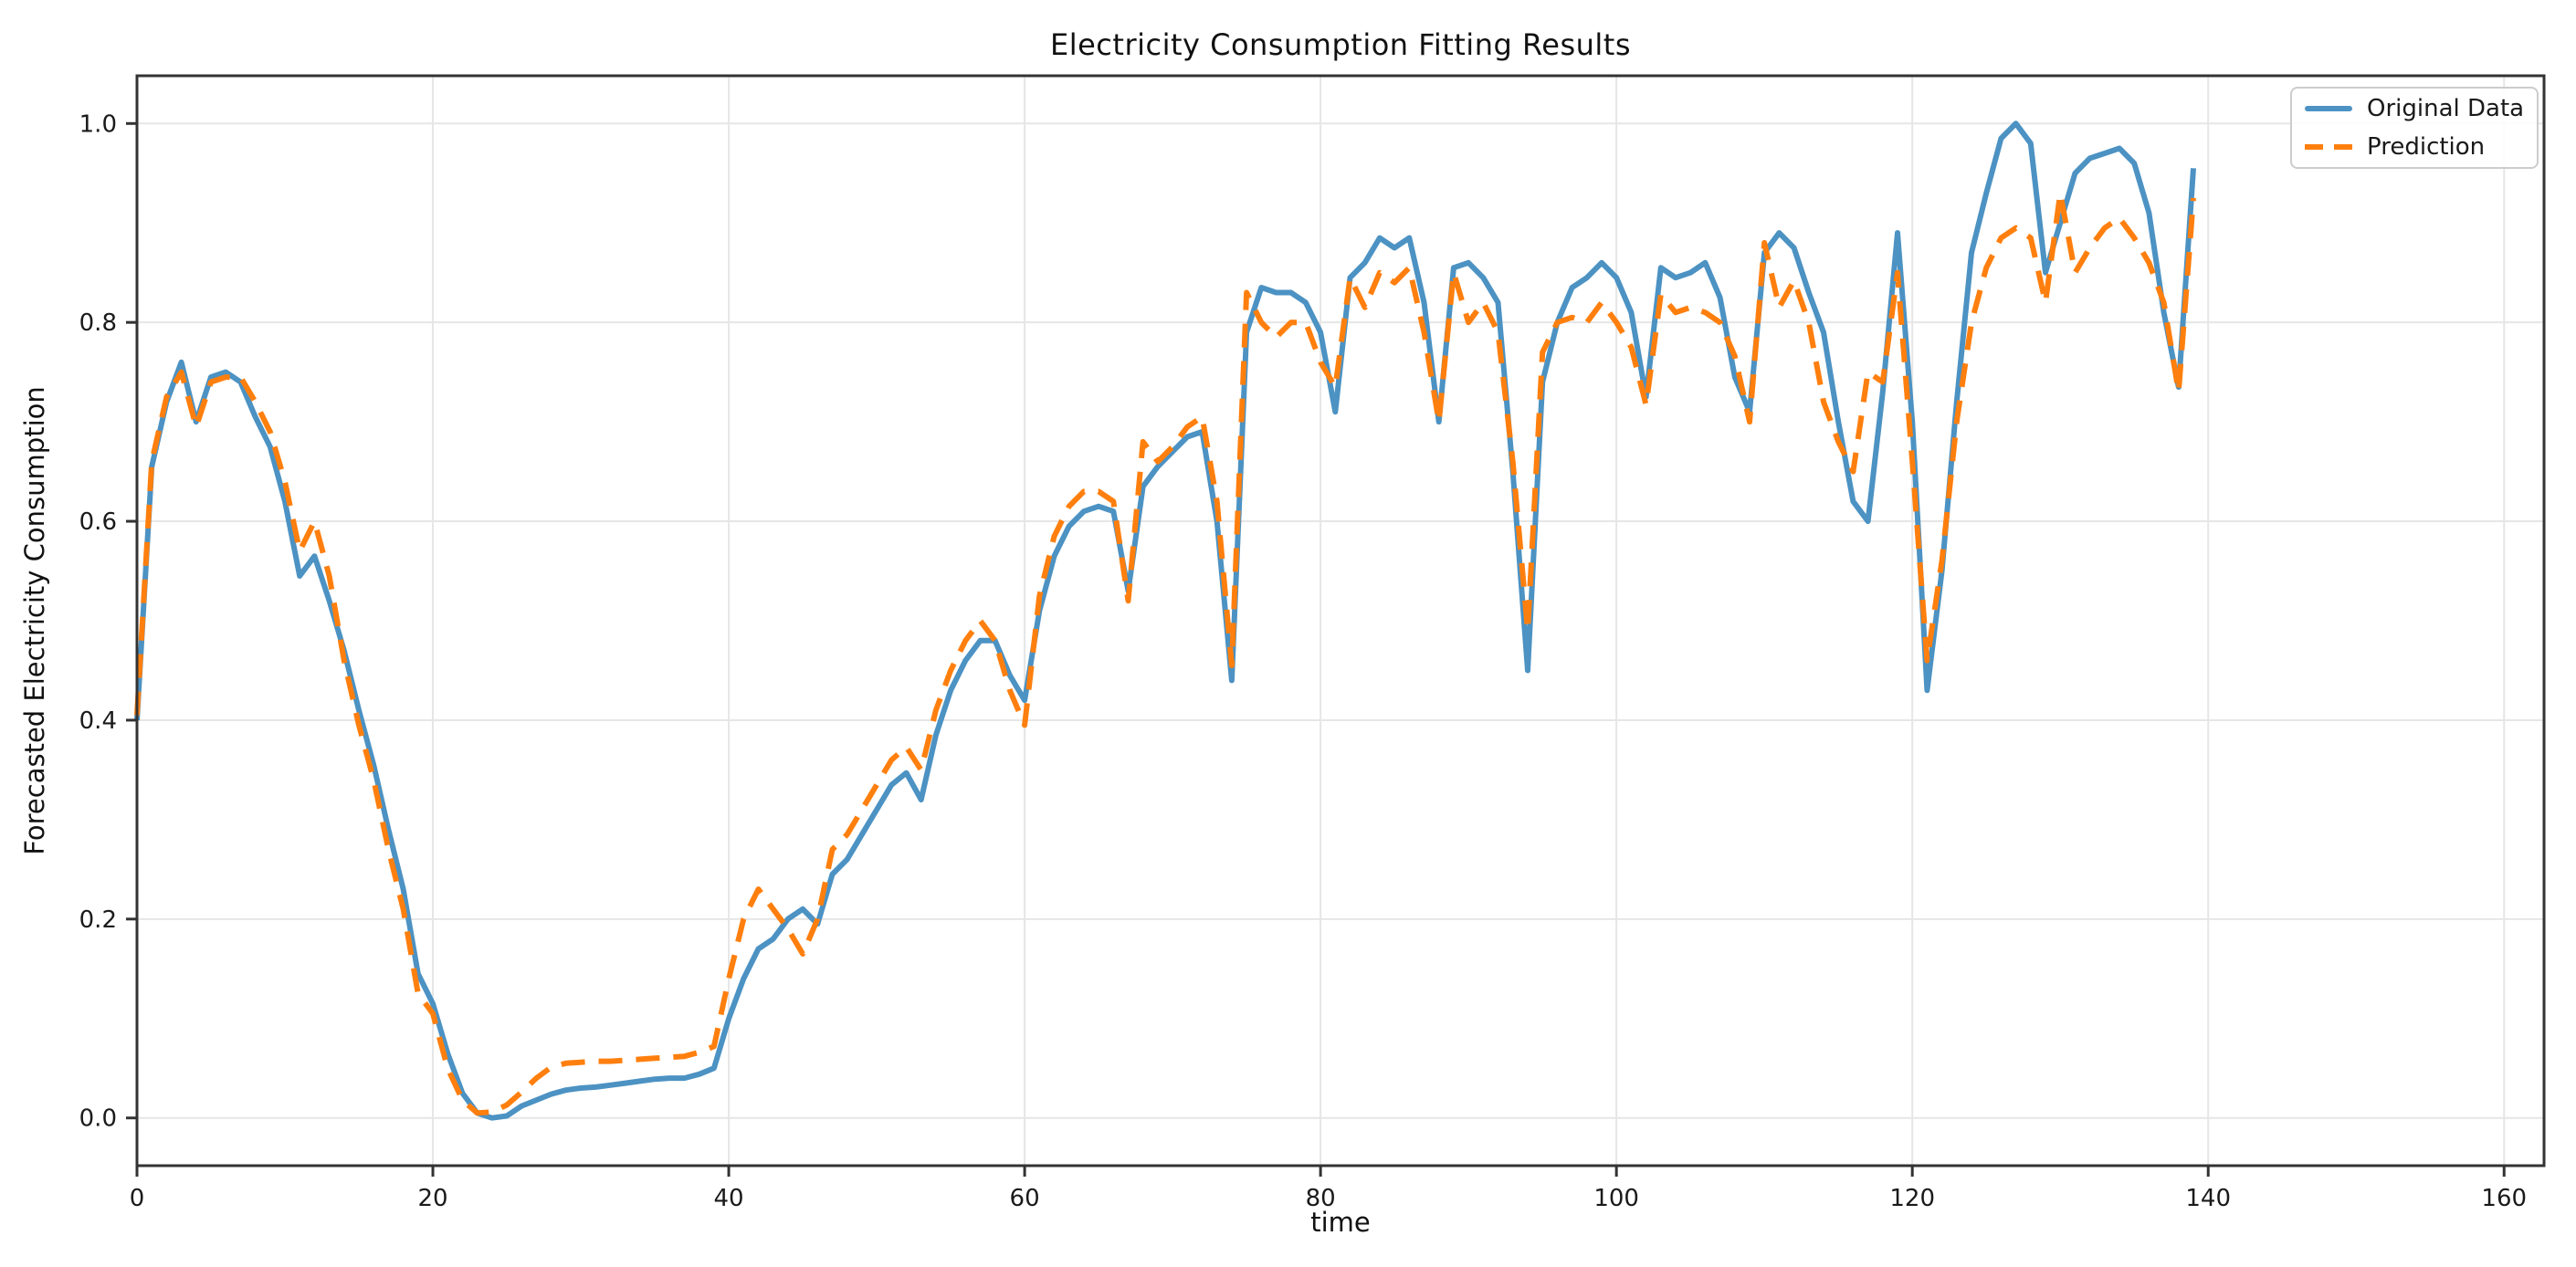  I want to click on legend: Original Data Prediction, so click(2414, 128).